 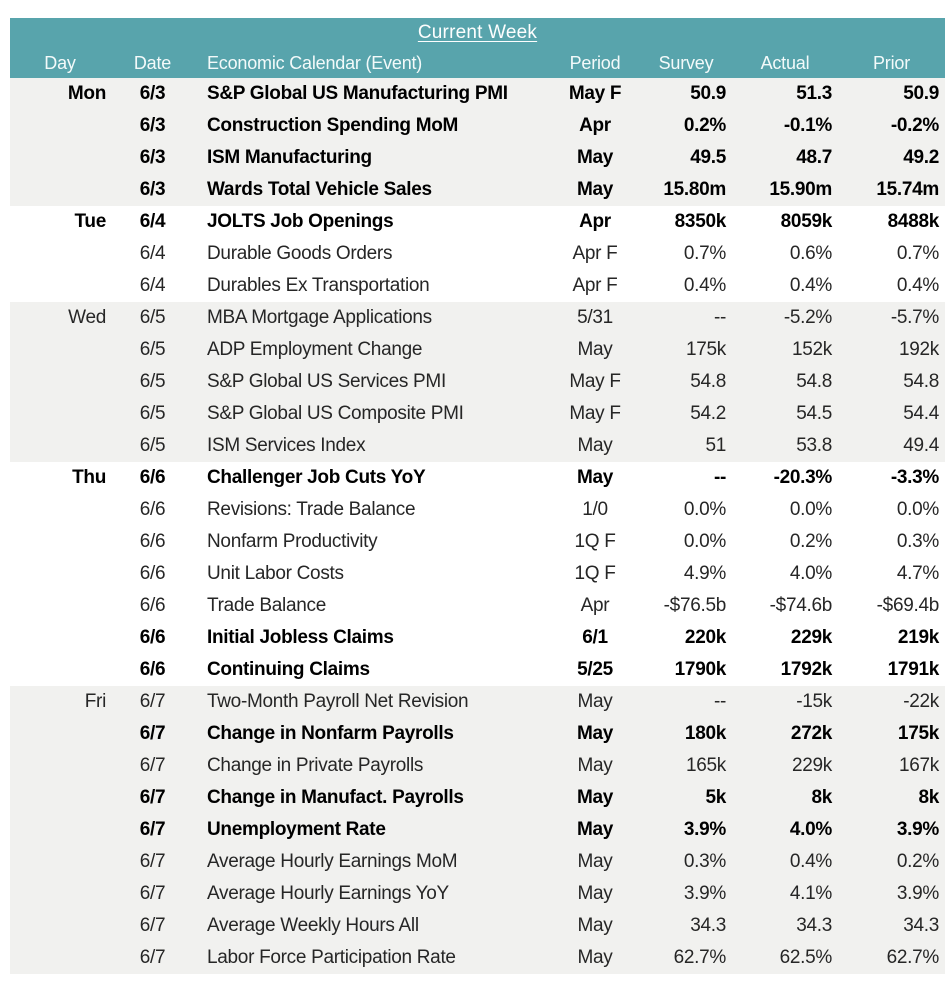 I want to click on prior-cell: 49.4, so click(x=921, y=445).